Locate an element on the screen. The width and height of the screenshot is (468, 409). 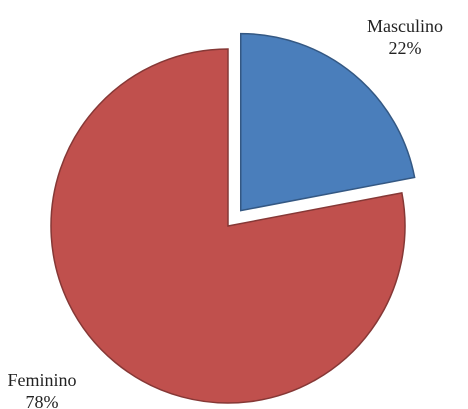
category-label: Masculino is located at coordinates (405, 26).